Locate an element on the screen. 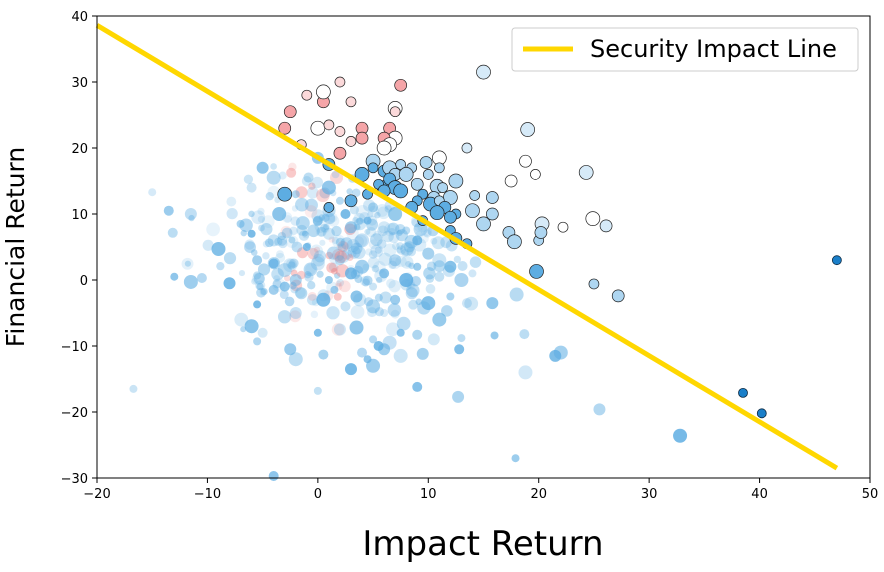 The image size is (884, 572). y-tick-label: −10 is located at coordinates (74, 347).